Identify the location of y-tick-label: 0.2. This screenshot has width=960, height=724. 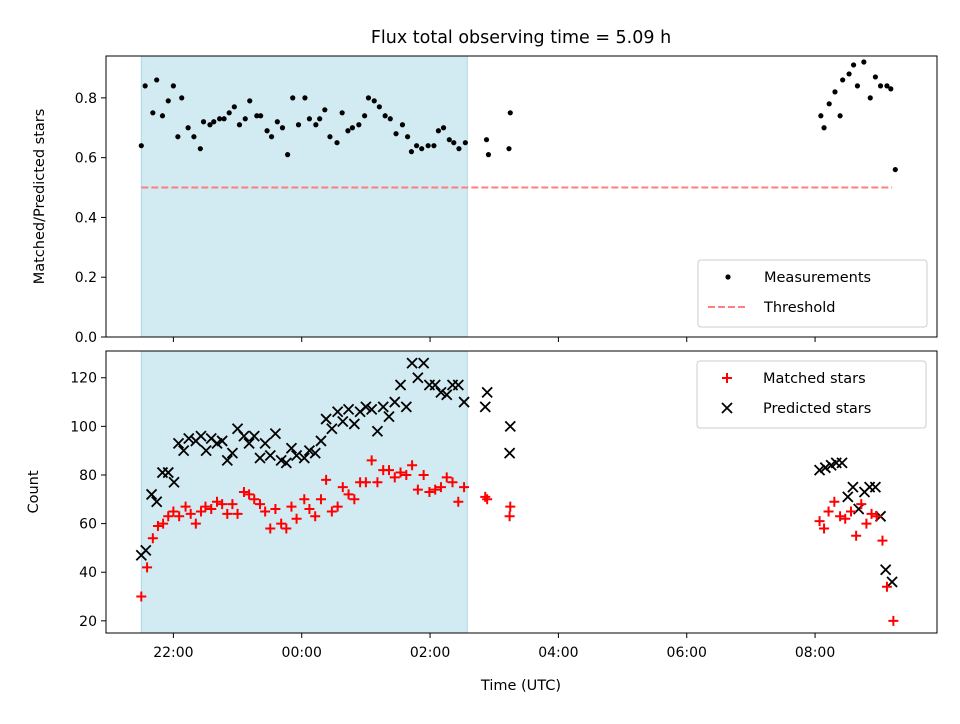
(86, 278).